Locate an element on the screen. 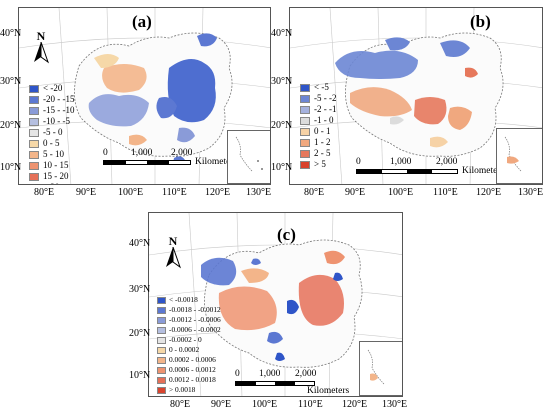 The width and height of the screenshot is (550, 415). lat-30-a: 30°N is located at coordinates (11, 81).